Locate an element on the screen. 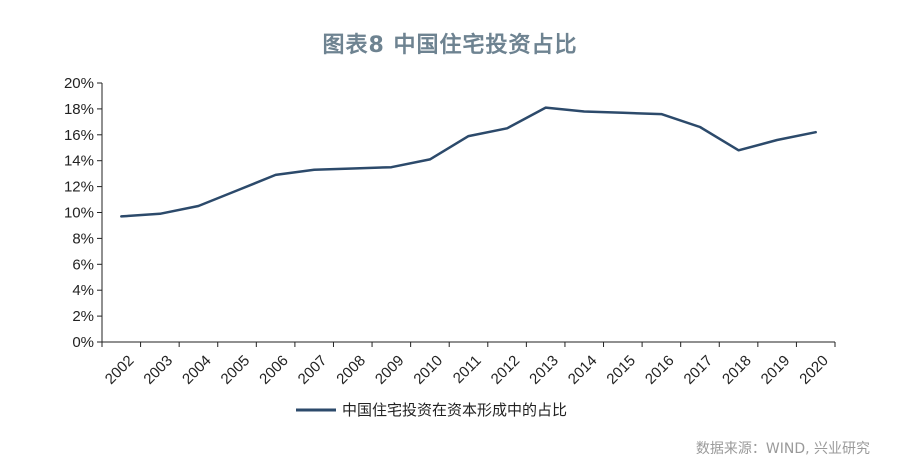 This screenshot has width=900, height=469. y-tick-label: 16% is located at coordinates (79, 135).